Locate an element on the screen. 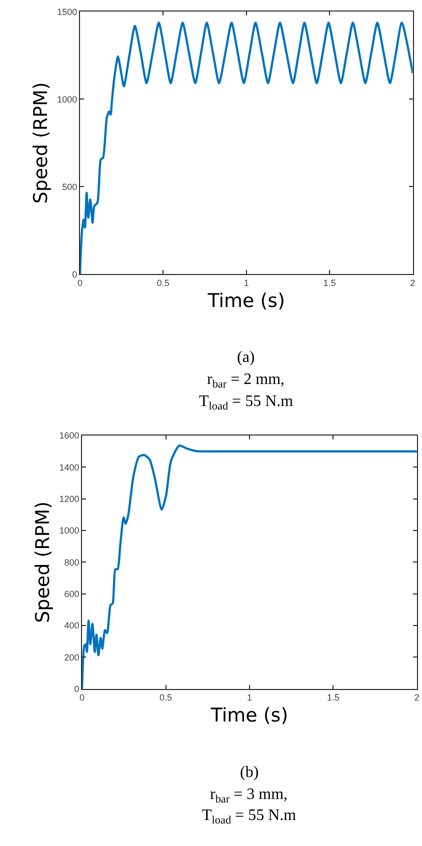 The image size is (422, 846). y-tick-label: 500 is located at coordinates (70, 187).